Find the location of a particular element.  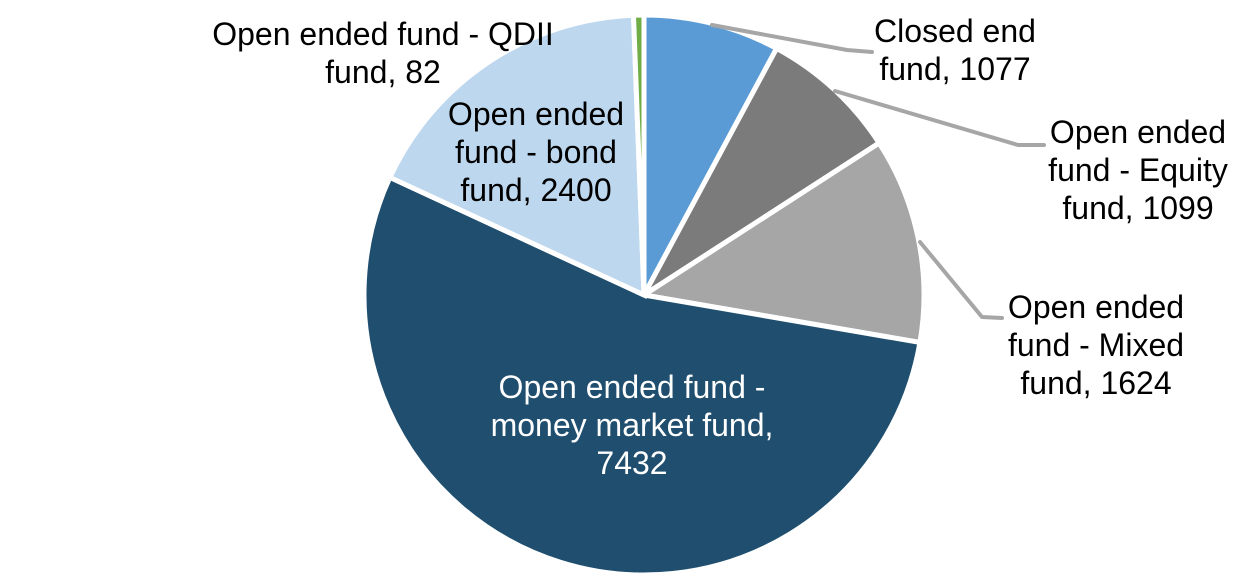

pie-slice-open-ended-mixed-fund is located at coordinates (782, 242).